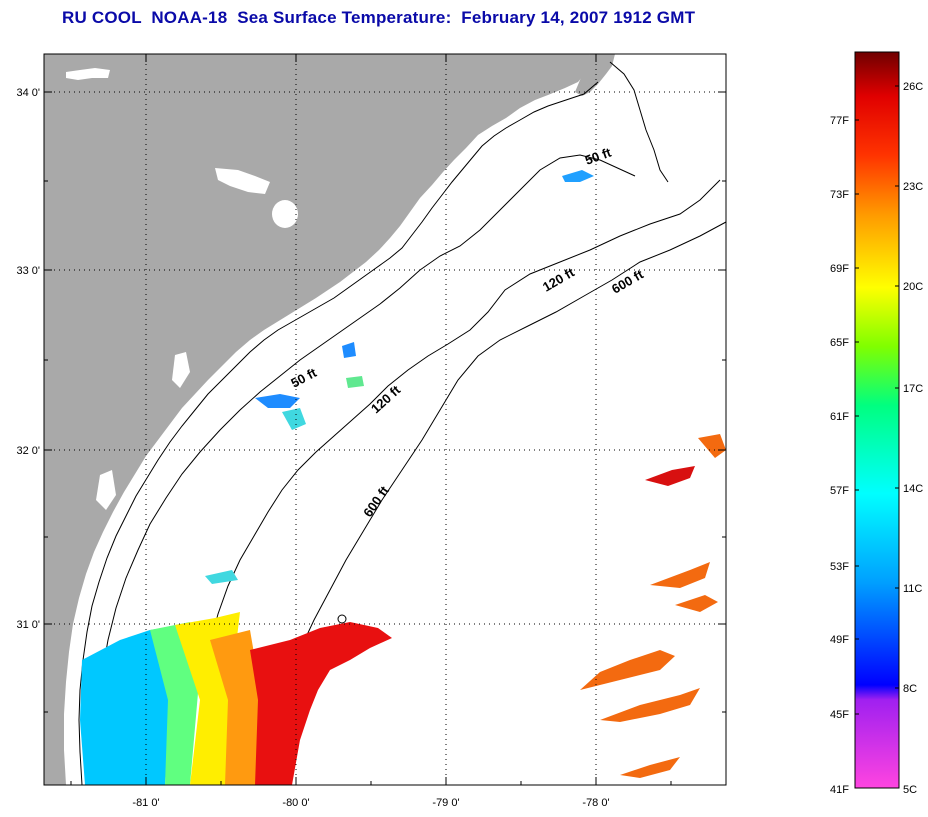 The height and width of the screenshot is (817, 928). I want to click on latitude-label: 31 0', so click(28, 625).